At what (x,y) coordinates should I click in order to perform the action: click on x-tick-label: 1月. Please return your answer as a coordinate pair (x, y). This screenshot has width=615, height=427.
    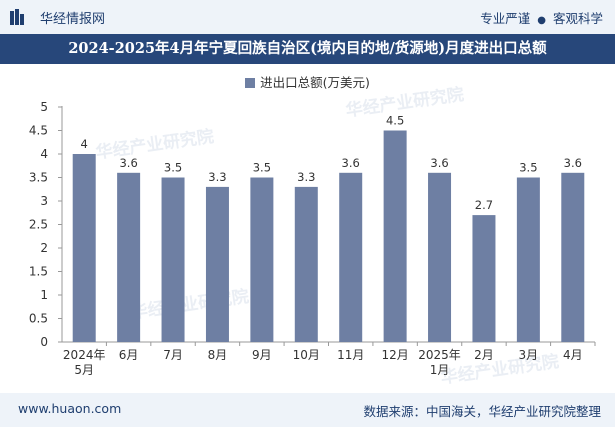
    Looking at the image, I should click on (440, 370).